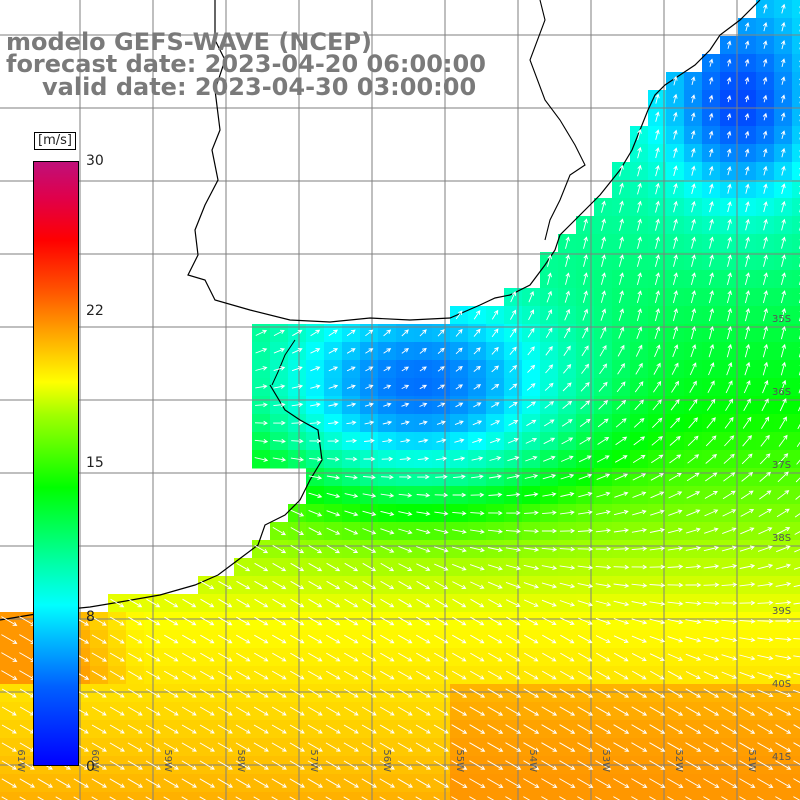 This screenshot has height=800, width=800. I want to click on lon-label: 51W, so click(751, 760).